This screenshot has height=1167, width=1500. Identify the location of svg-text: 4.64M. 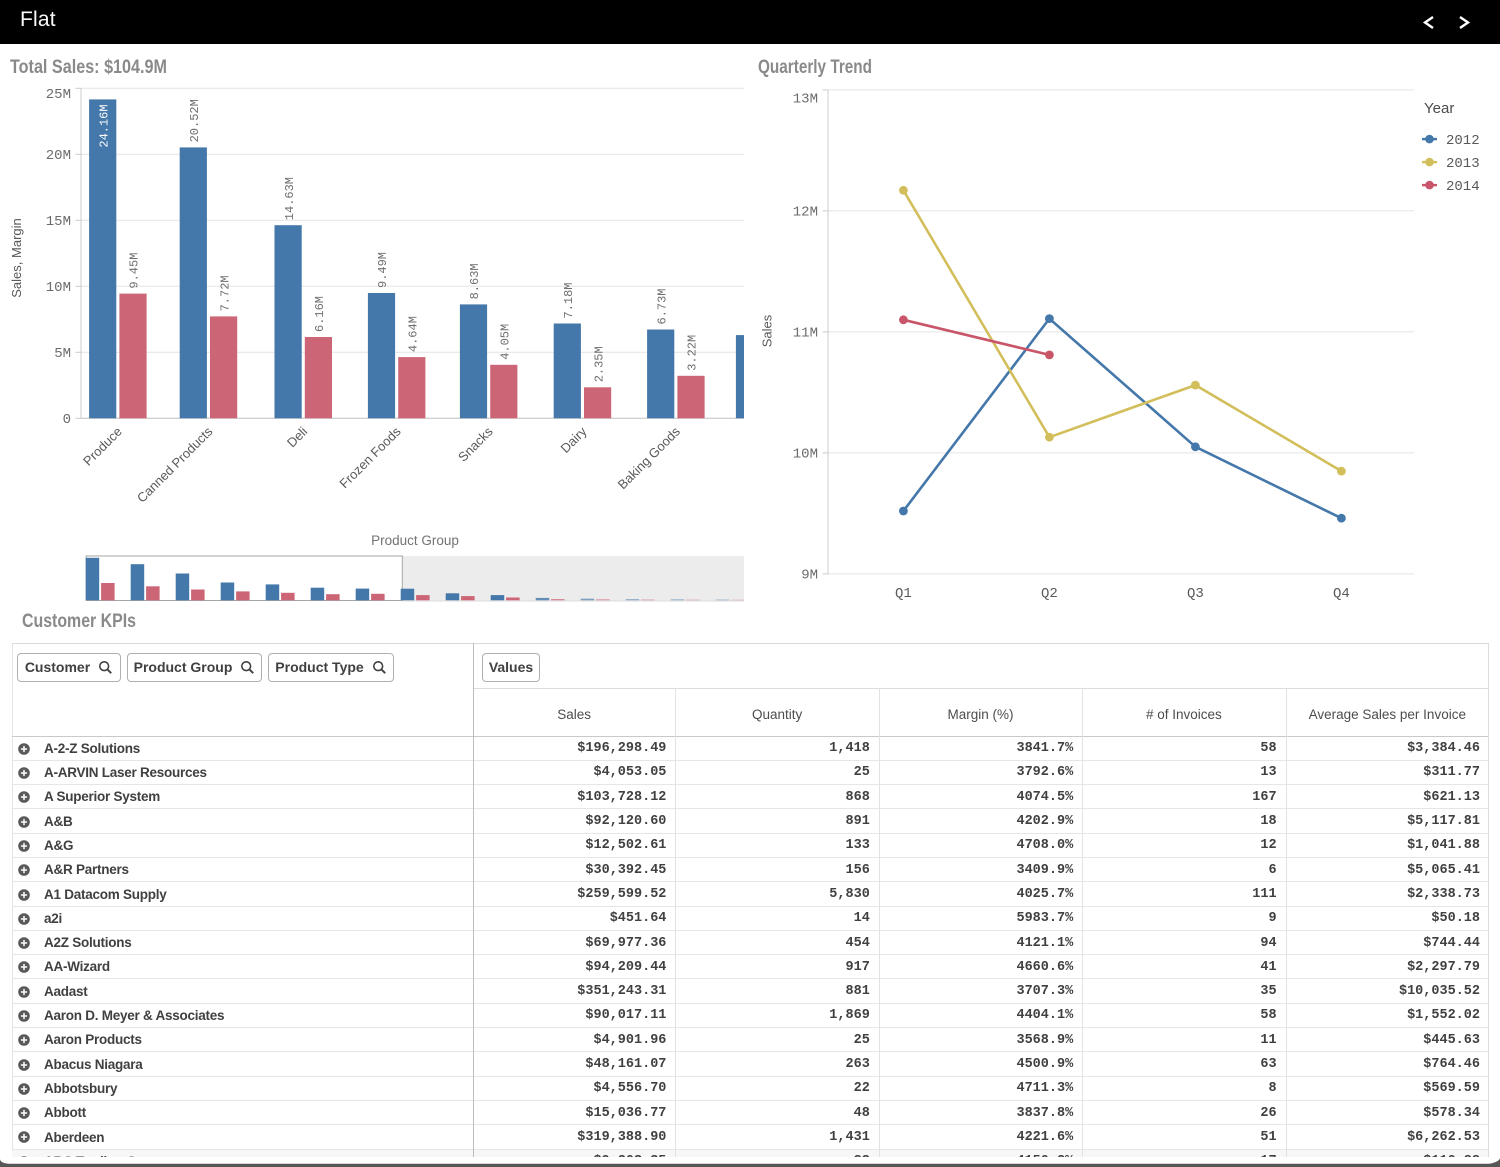
(414, 334).